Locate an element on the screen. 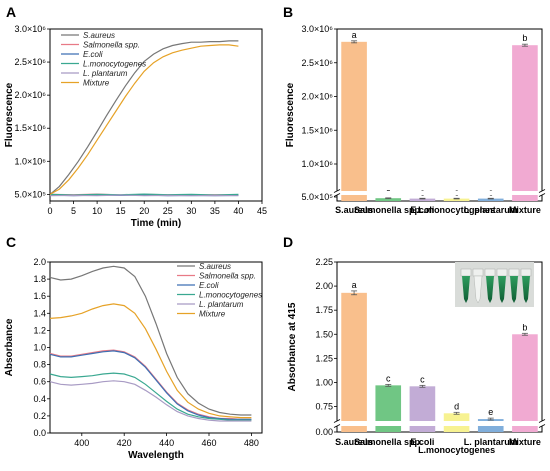 Image resolution: width=550 pixels, height=471 pixels. y-axis-label: Absorbance at 415 is located at coordinates (292, 346).